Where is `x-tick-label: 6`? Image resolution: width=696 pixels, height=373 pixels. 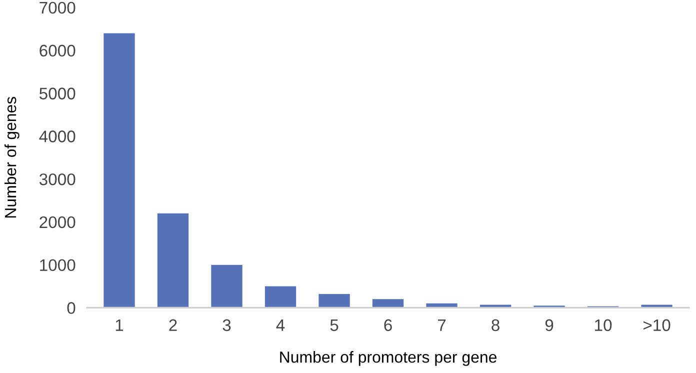
x-tick-label: 6 is located at coordinates (388, 325).